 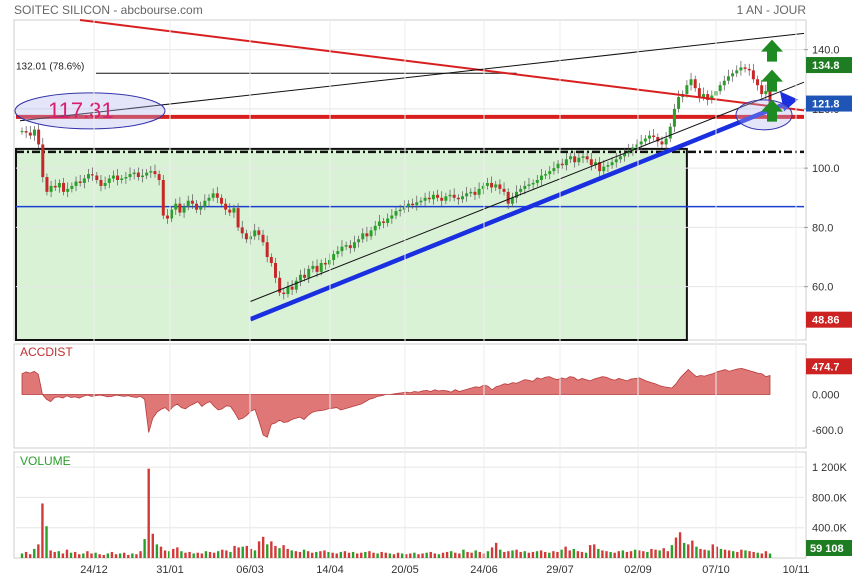 I want to click on price-badge-label: 48.86, so click(x=826, y=321).